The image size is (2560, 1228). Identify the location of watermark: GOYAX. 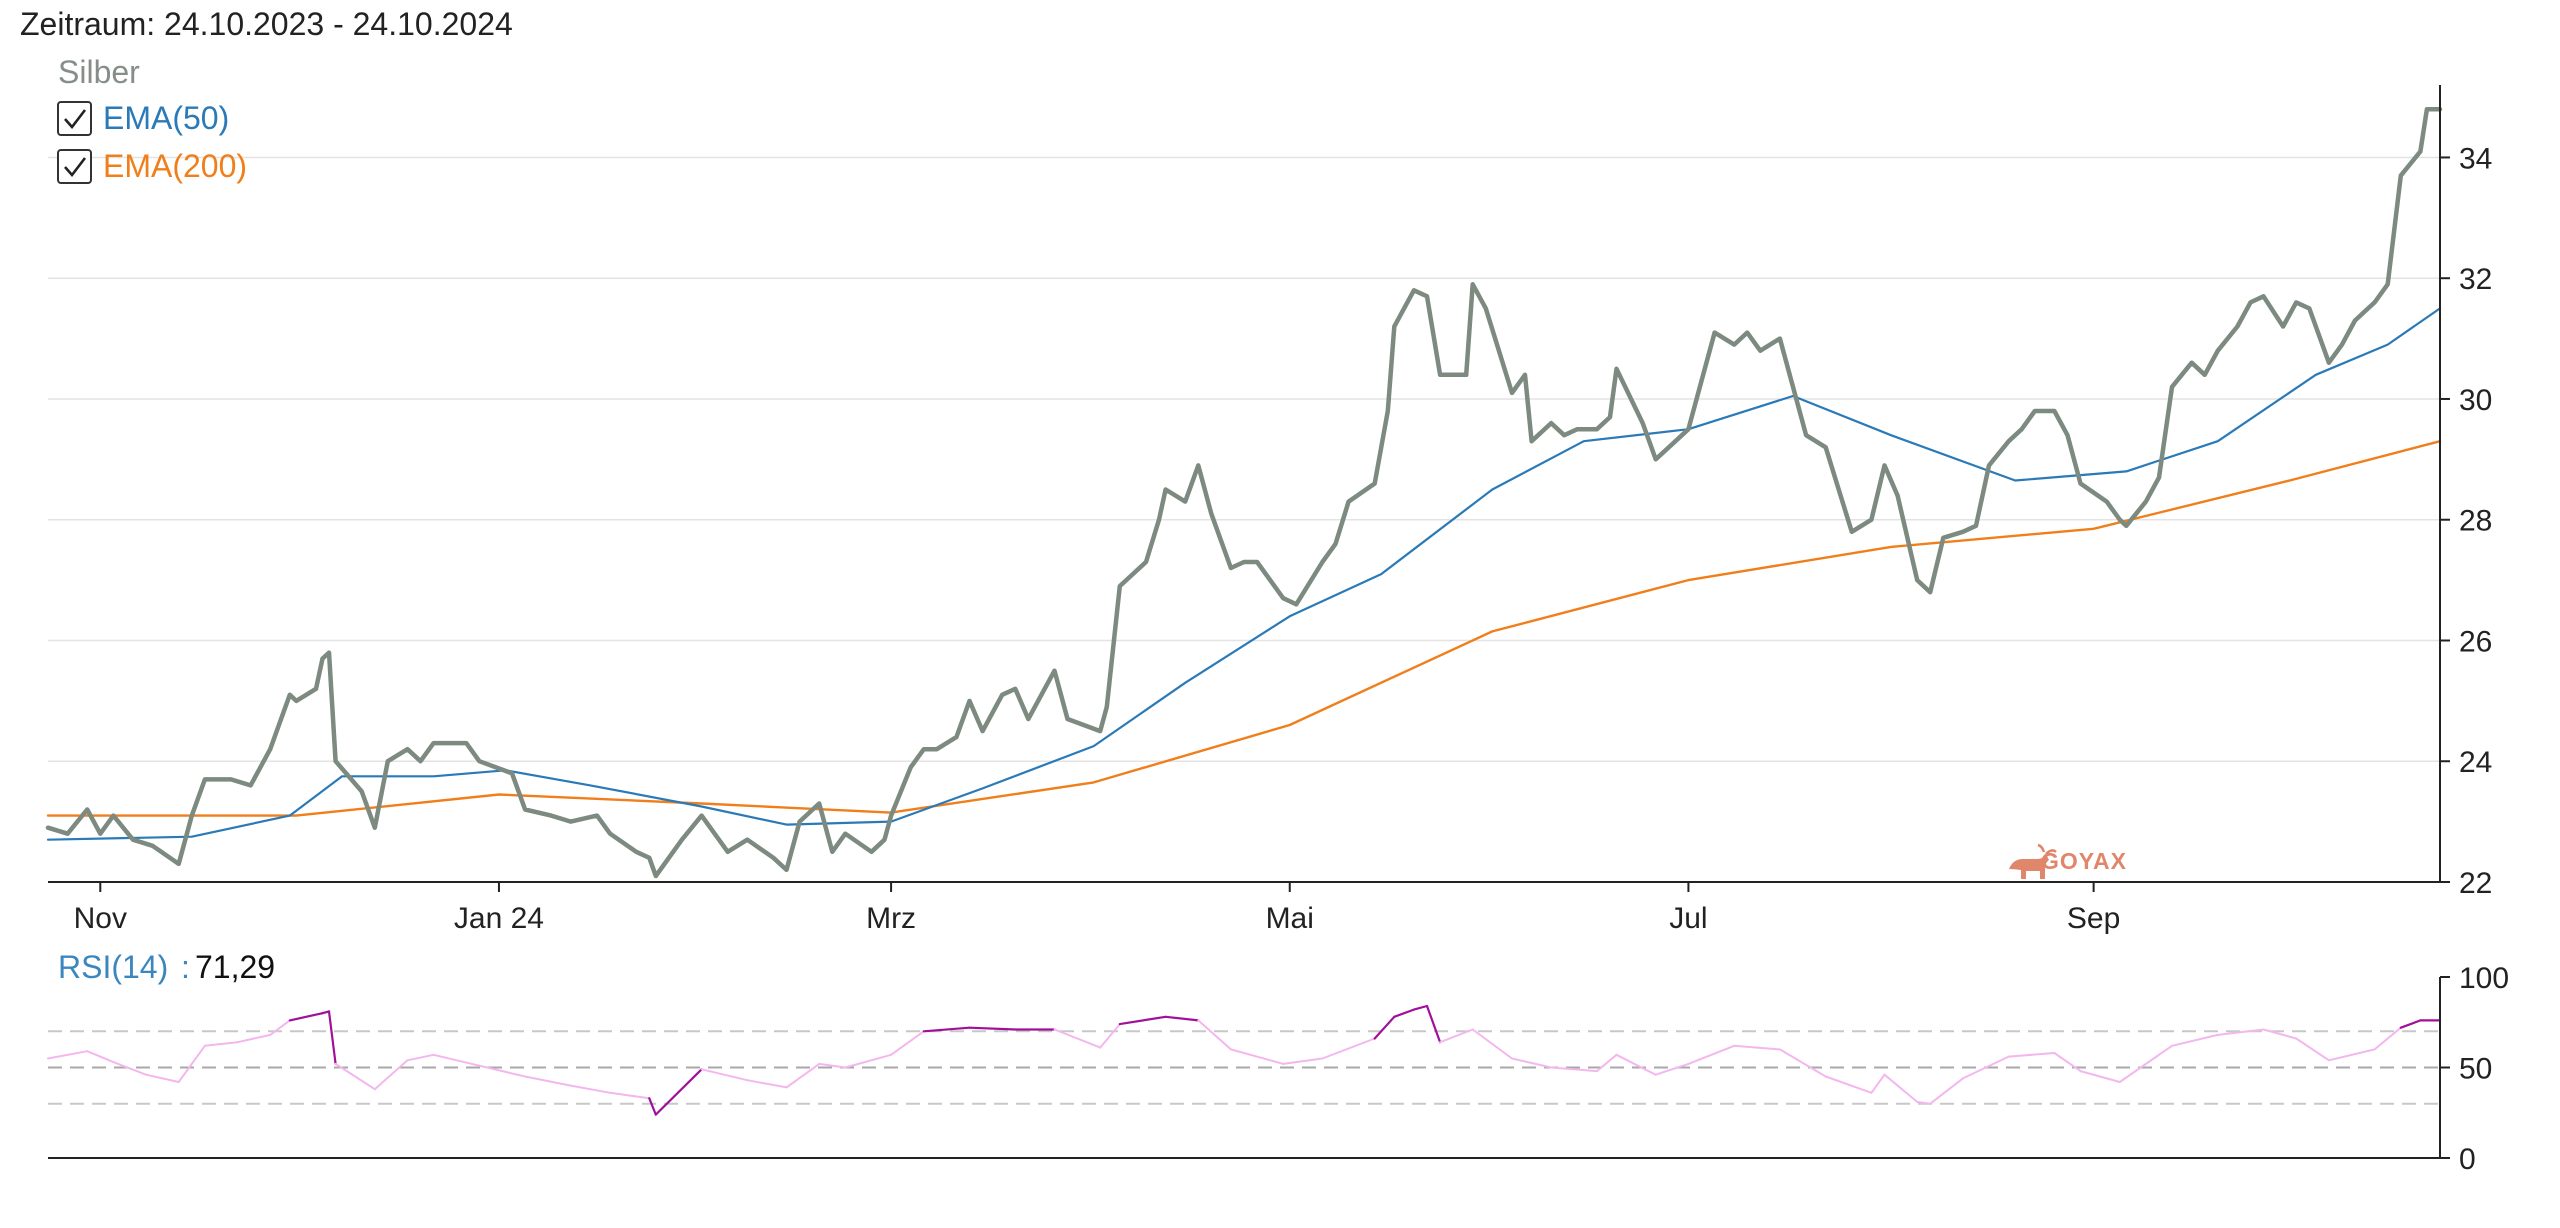
(2068, 861).